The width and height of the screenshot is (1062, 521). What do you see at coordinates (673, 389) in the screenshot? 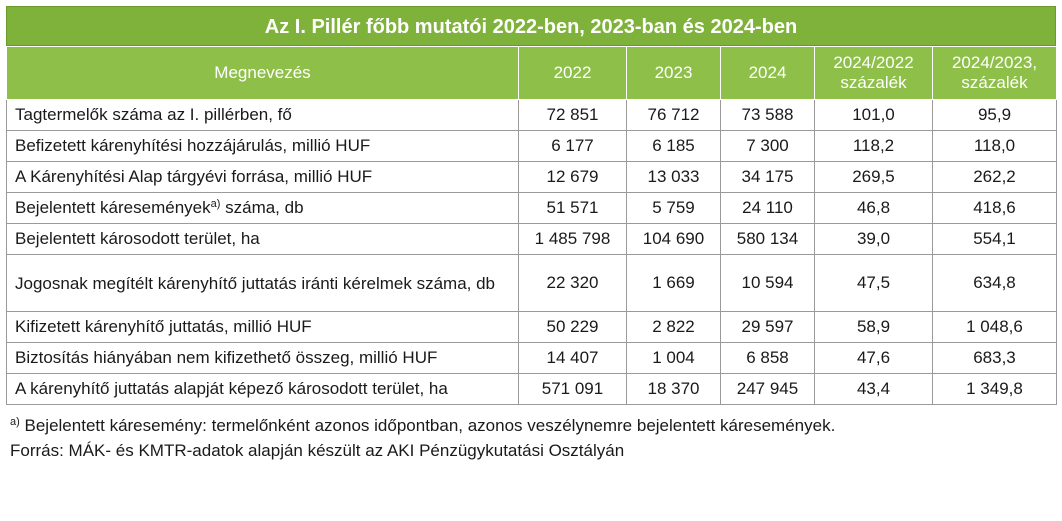
I see `cell-2023: 18 370` at bounding box center [673, 389].